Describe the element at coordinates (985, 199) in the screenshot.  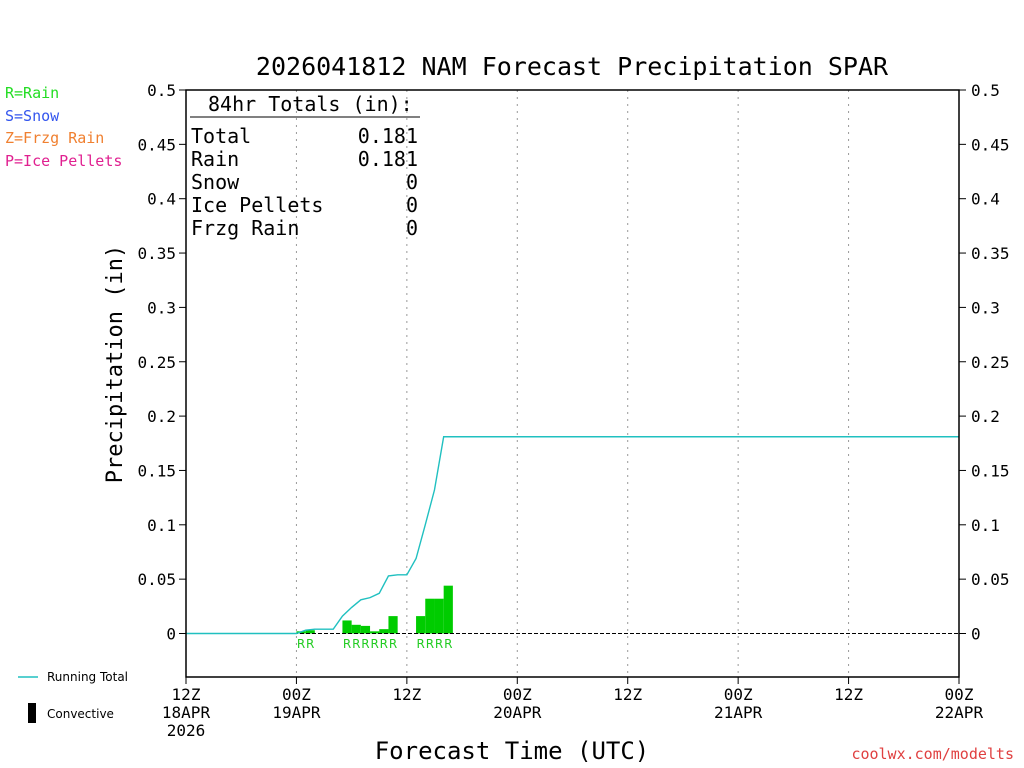
I see `y-tick-label-right: 0.4` at that location.